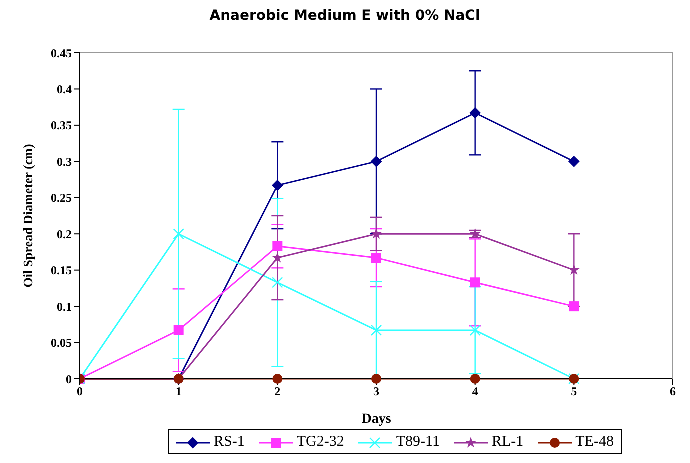 The image size is (690, 463). Describe the element at coordinates (377, 391) in the screenshot. I see `x-tick-label: 3` at that location.